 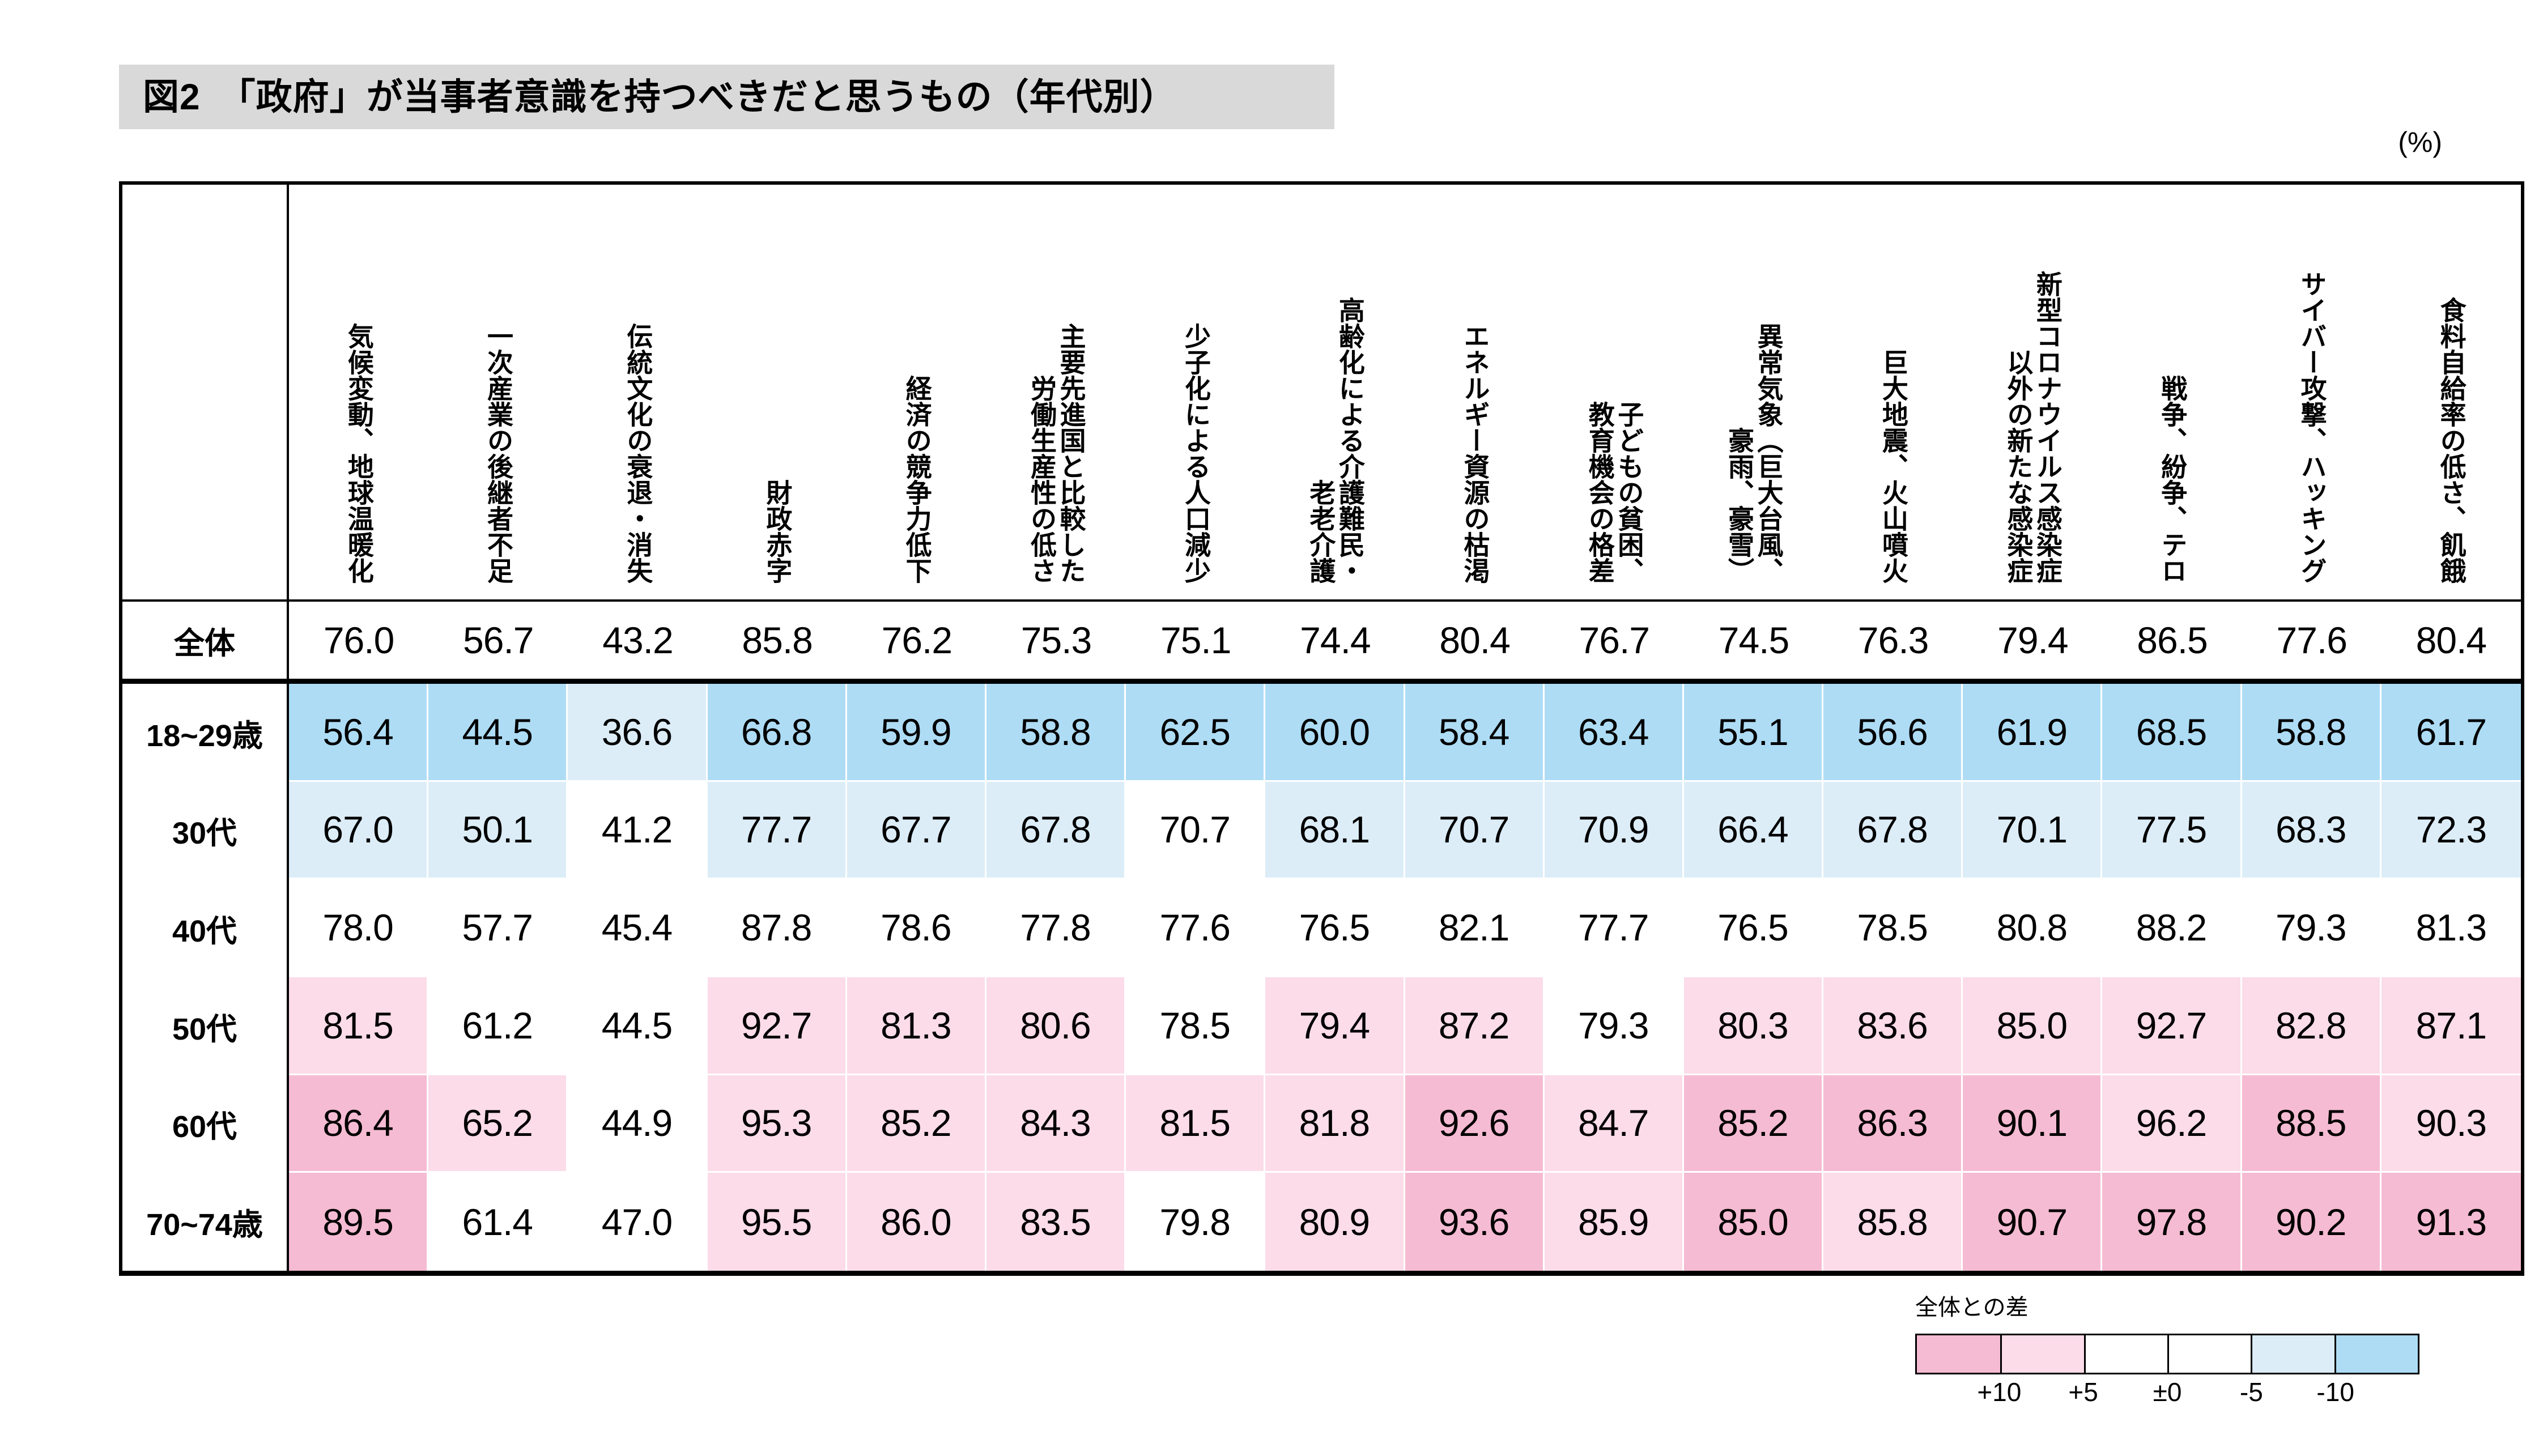 What do you see at coordinates (206, 393) in the screenshot?
I see `corner-cell` at bounding box center [206, 393].